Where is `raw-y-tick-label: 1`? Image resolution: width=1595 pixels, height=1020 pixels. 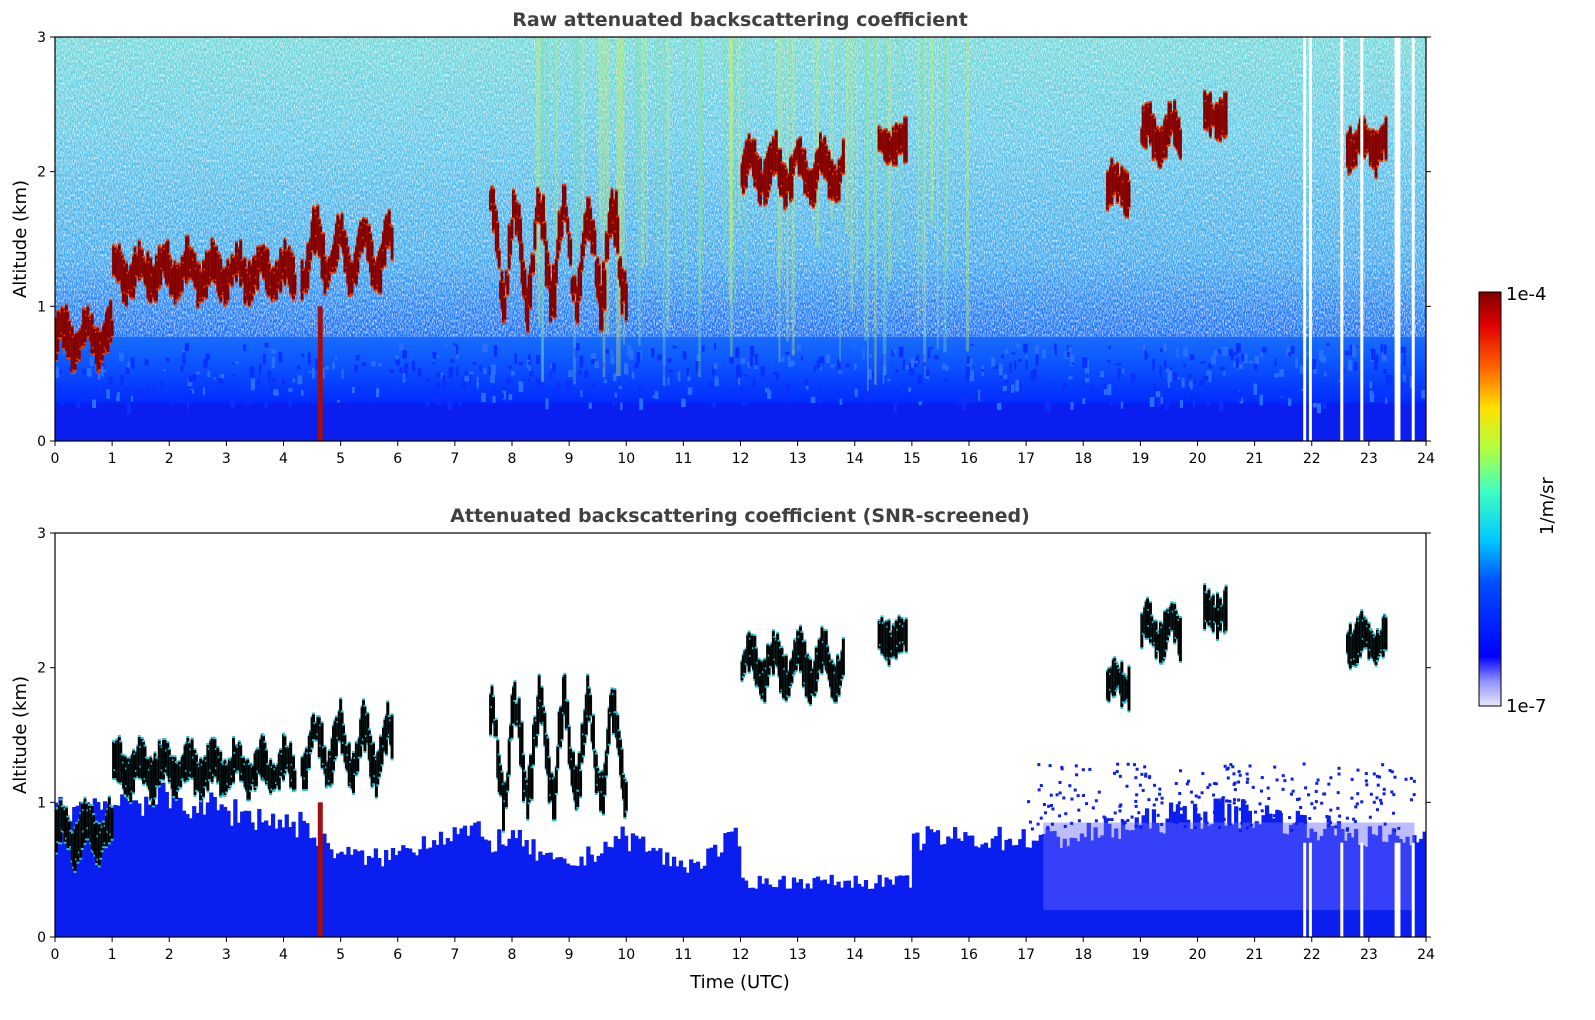 raw-y-tick-label: 1 is located at coordinates (41, 307).